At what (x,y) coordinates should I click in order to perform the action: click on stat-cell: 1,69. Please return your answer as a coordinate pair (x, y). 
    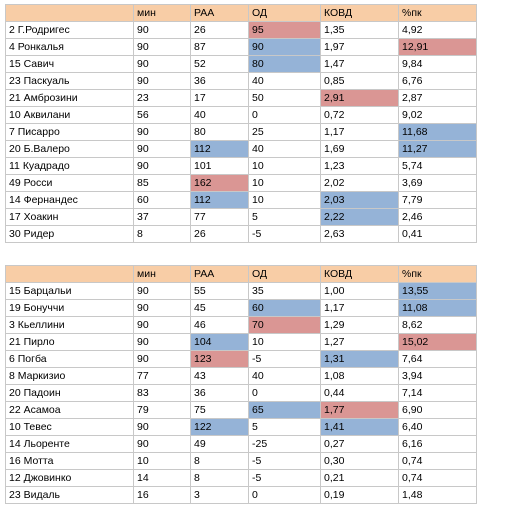
    Looking at the image, I should click on (359, 149).